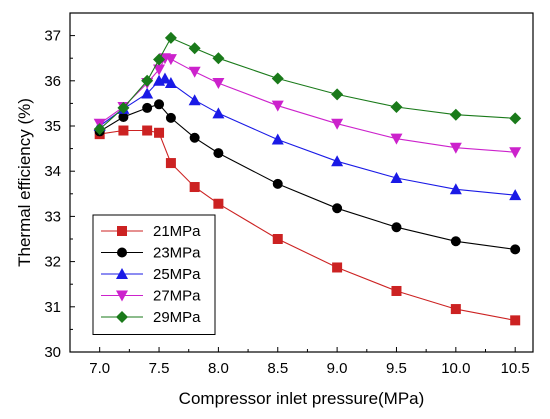 The width and height of the screenshot is (550, 419). Describe the element at coordinates (277, 368) in the screenshot. I see `x-tick-label: 8.5` at that location.